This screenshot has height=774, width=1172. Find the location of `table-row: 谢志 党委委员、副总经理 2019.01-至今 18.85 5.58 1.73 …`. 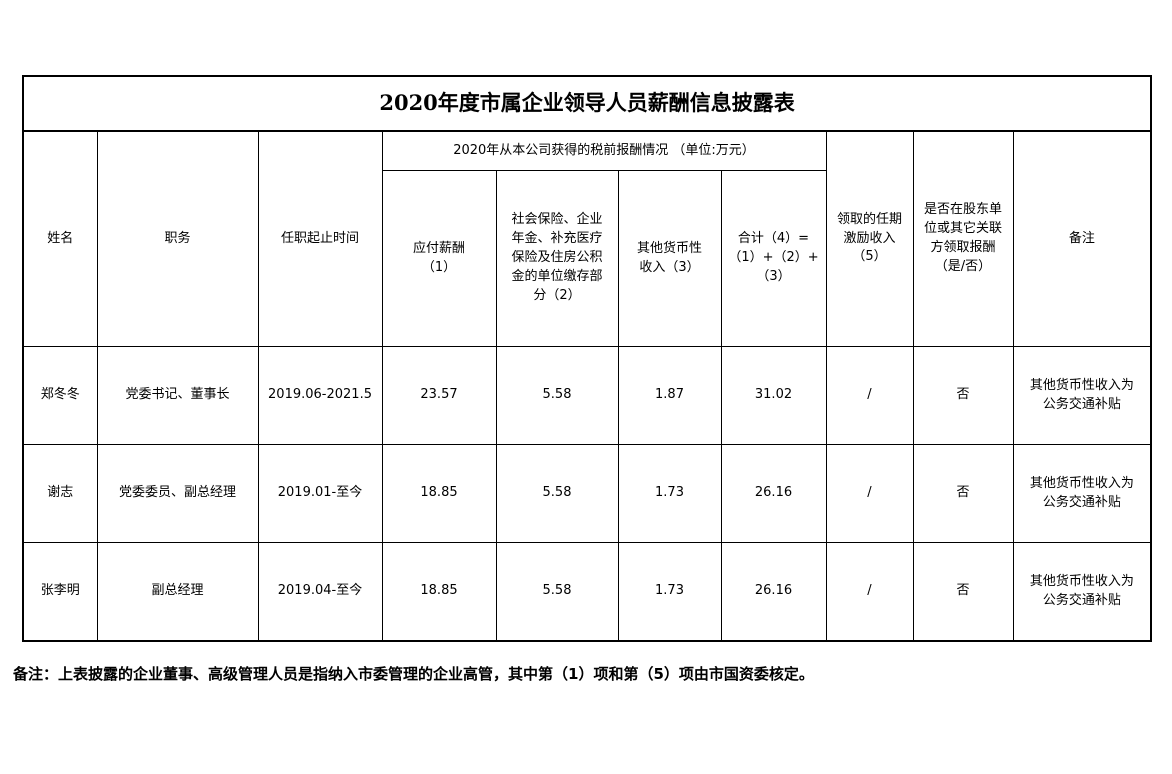

table-row: 谢志 党委委员、副总经理 2019.01-至今 18.85 5.58 1.73 … is located at coordinates (587, 493).